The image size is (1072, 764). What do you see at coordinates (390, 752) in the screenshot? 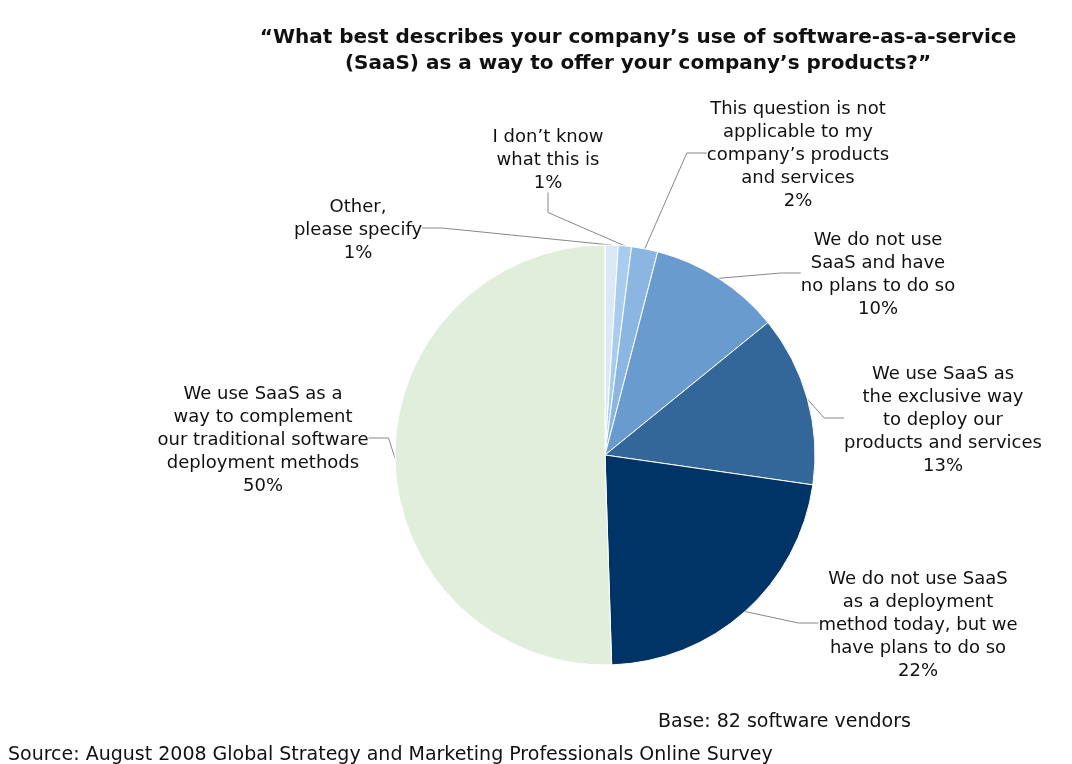
I see `source-note: Source: August 2008 Global Strategy and Marketing Professionals Online Survey` at bounding box center [390, 752].